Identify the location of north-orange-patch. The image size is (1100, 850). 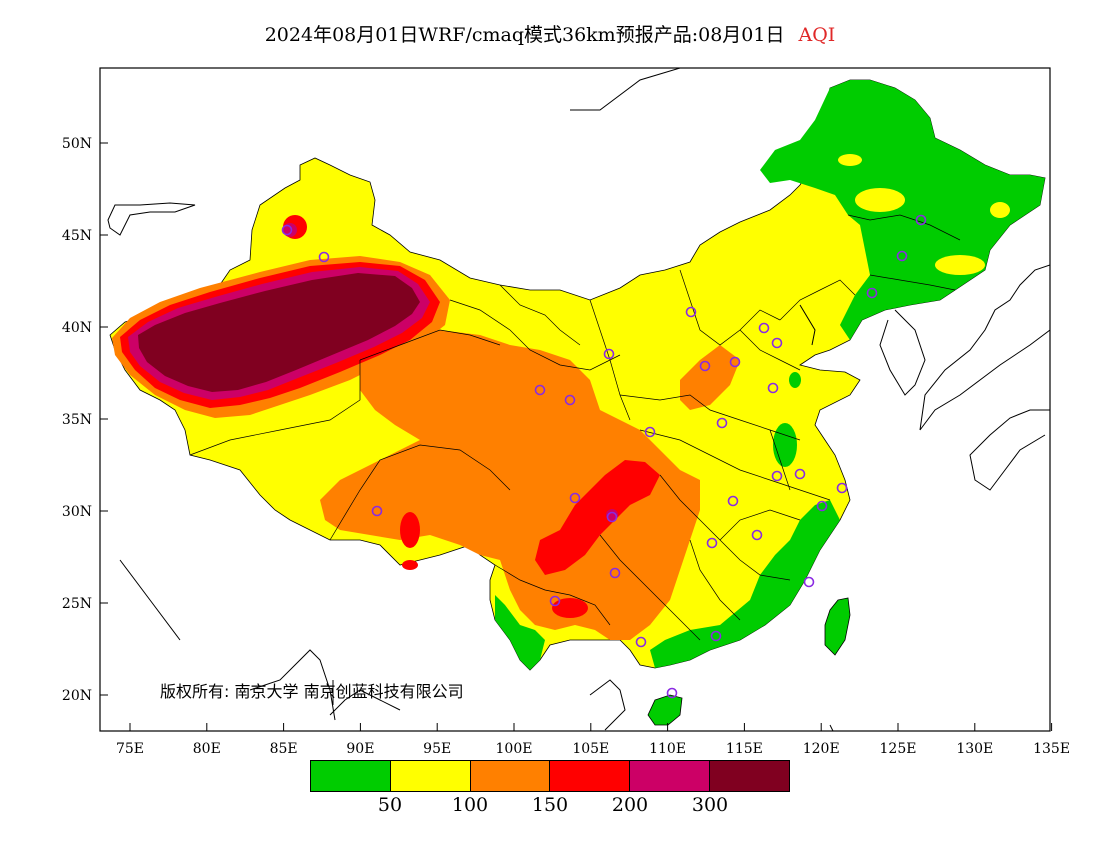
(710, 377).